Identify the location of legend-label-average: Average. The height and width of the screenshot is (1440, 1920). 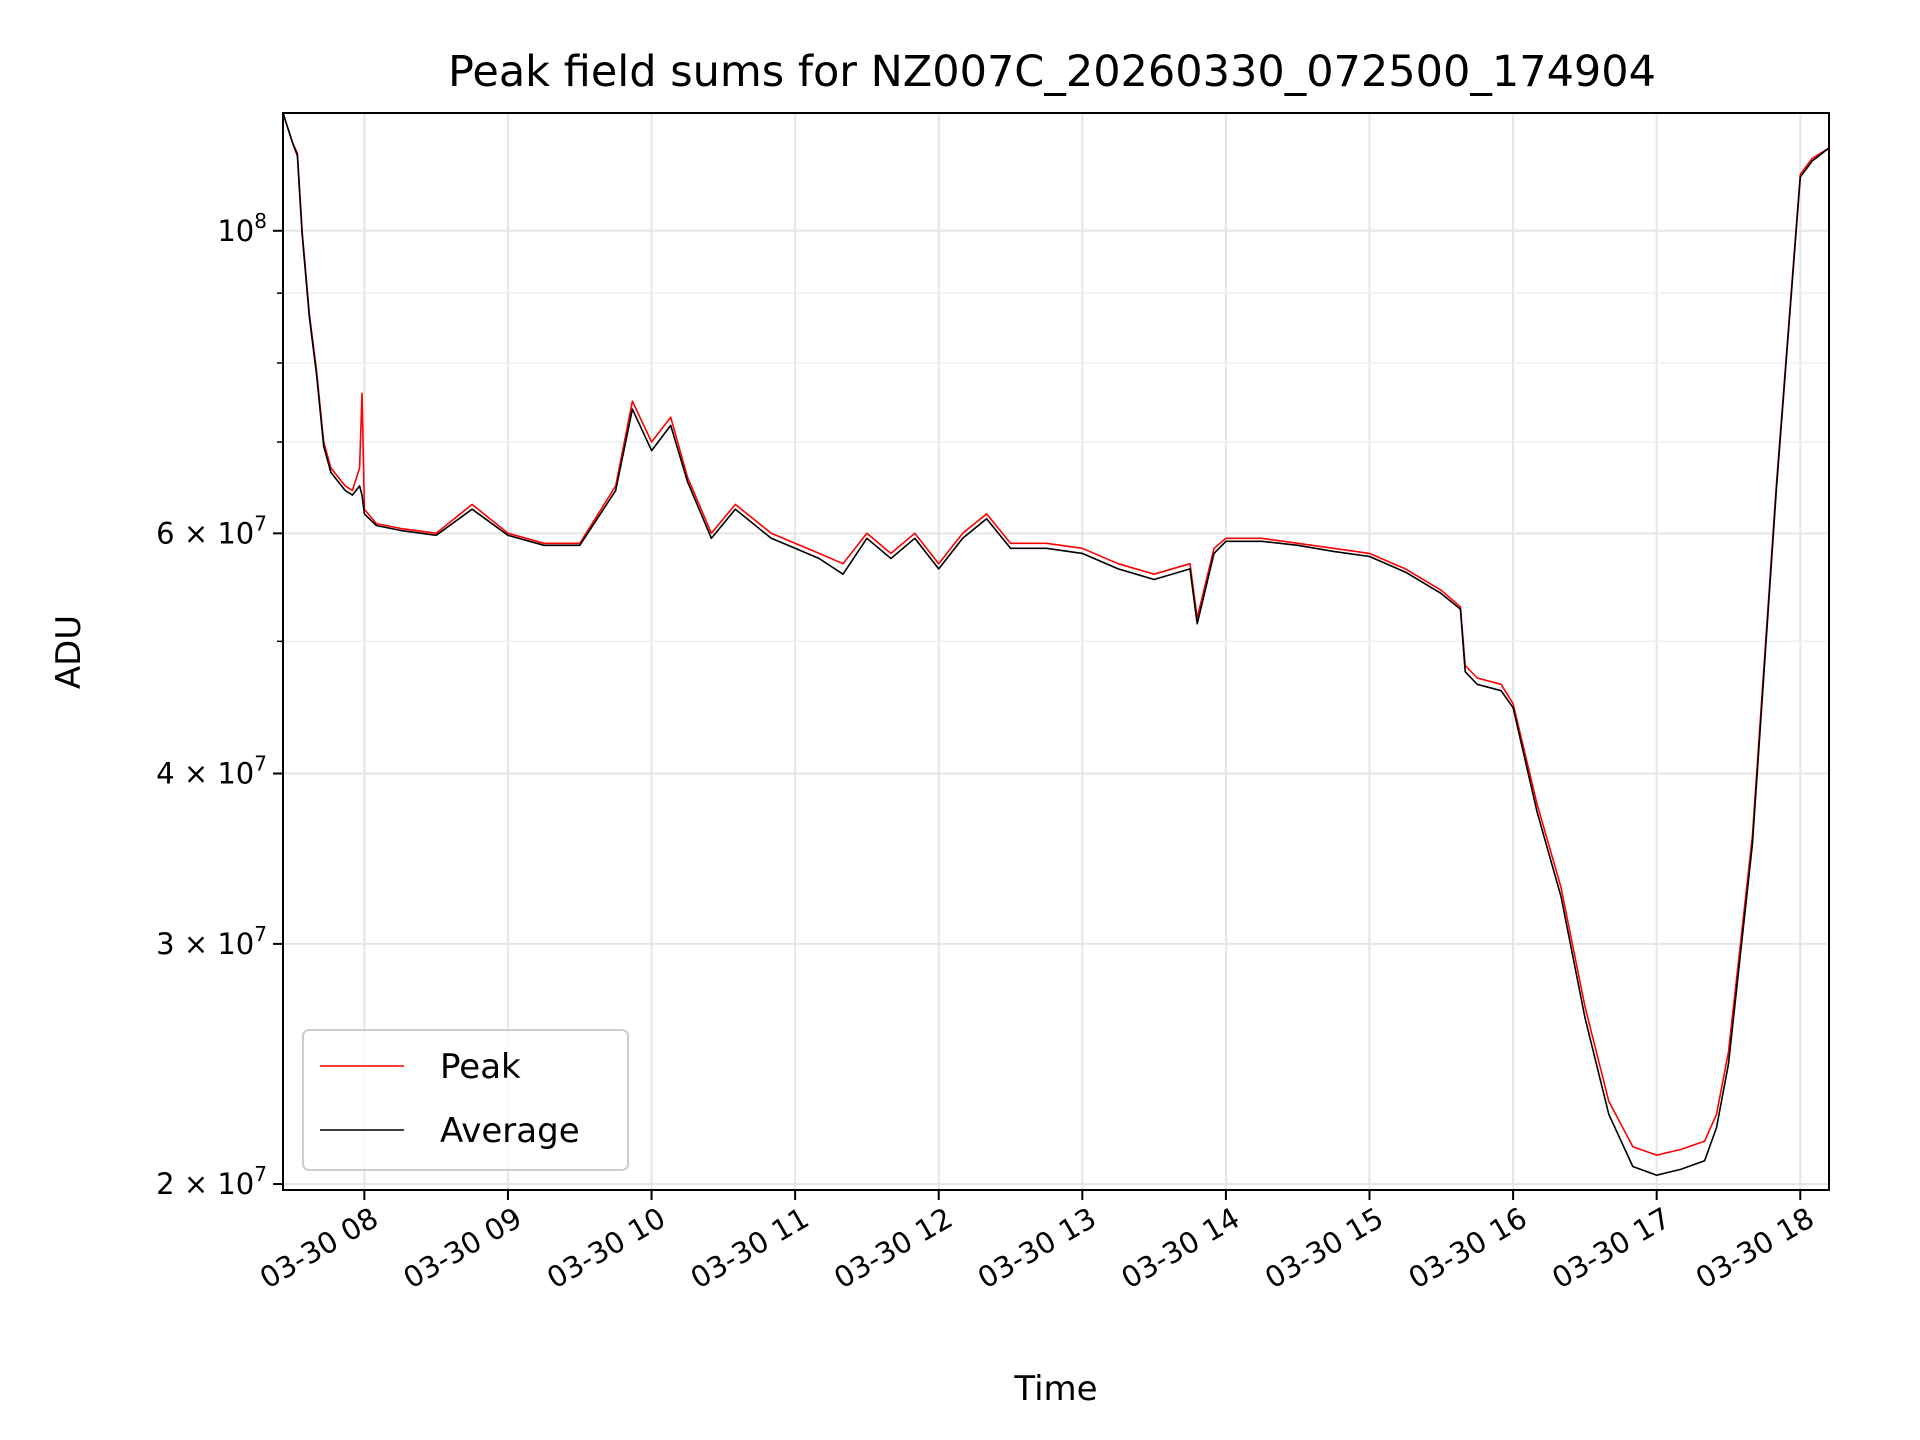
(510, 1131).